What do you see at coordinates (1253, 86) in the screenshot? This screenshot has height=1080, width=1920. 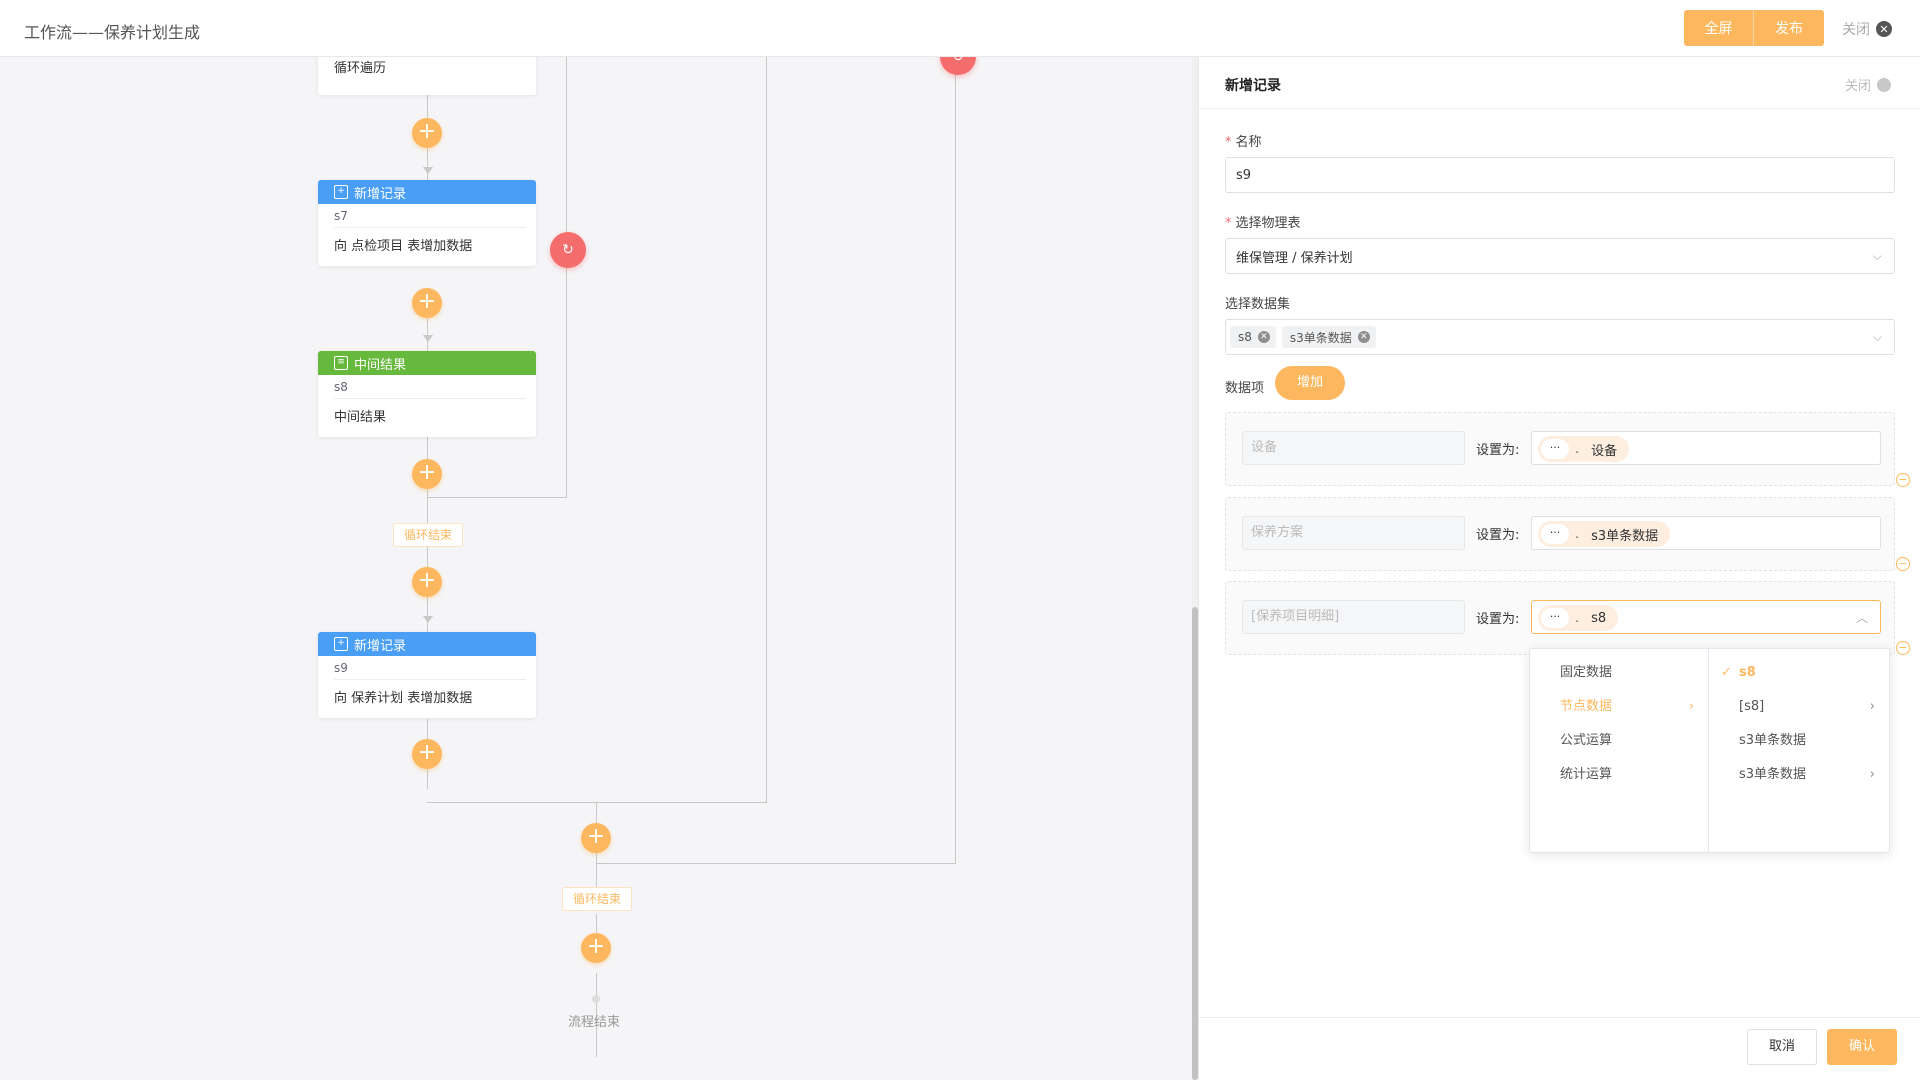 I see `panel-title: 新增记录` at bounding box center [1253, 86].